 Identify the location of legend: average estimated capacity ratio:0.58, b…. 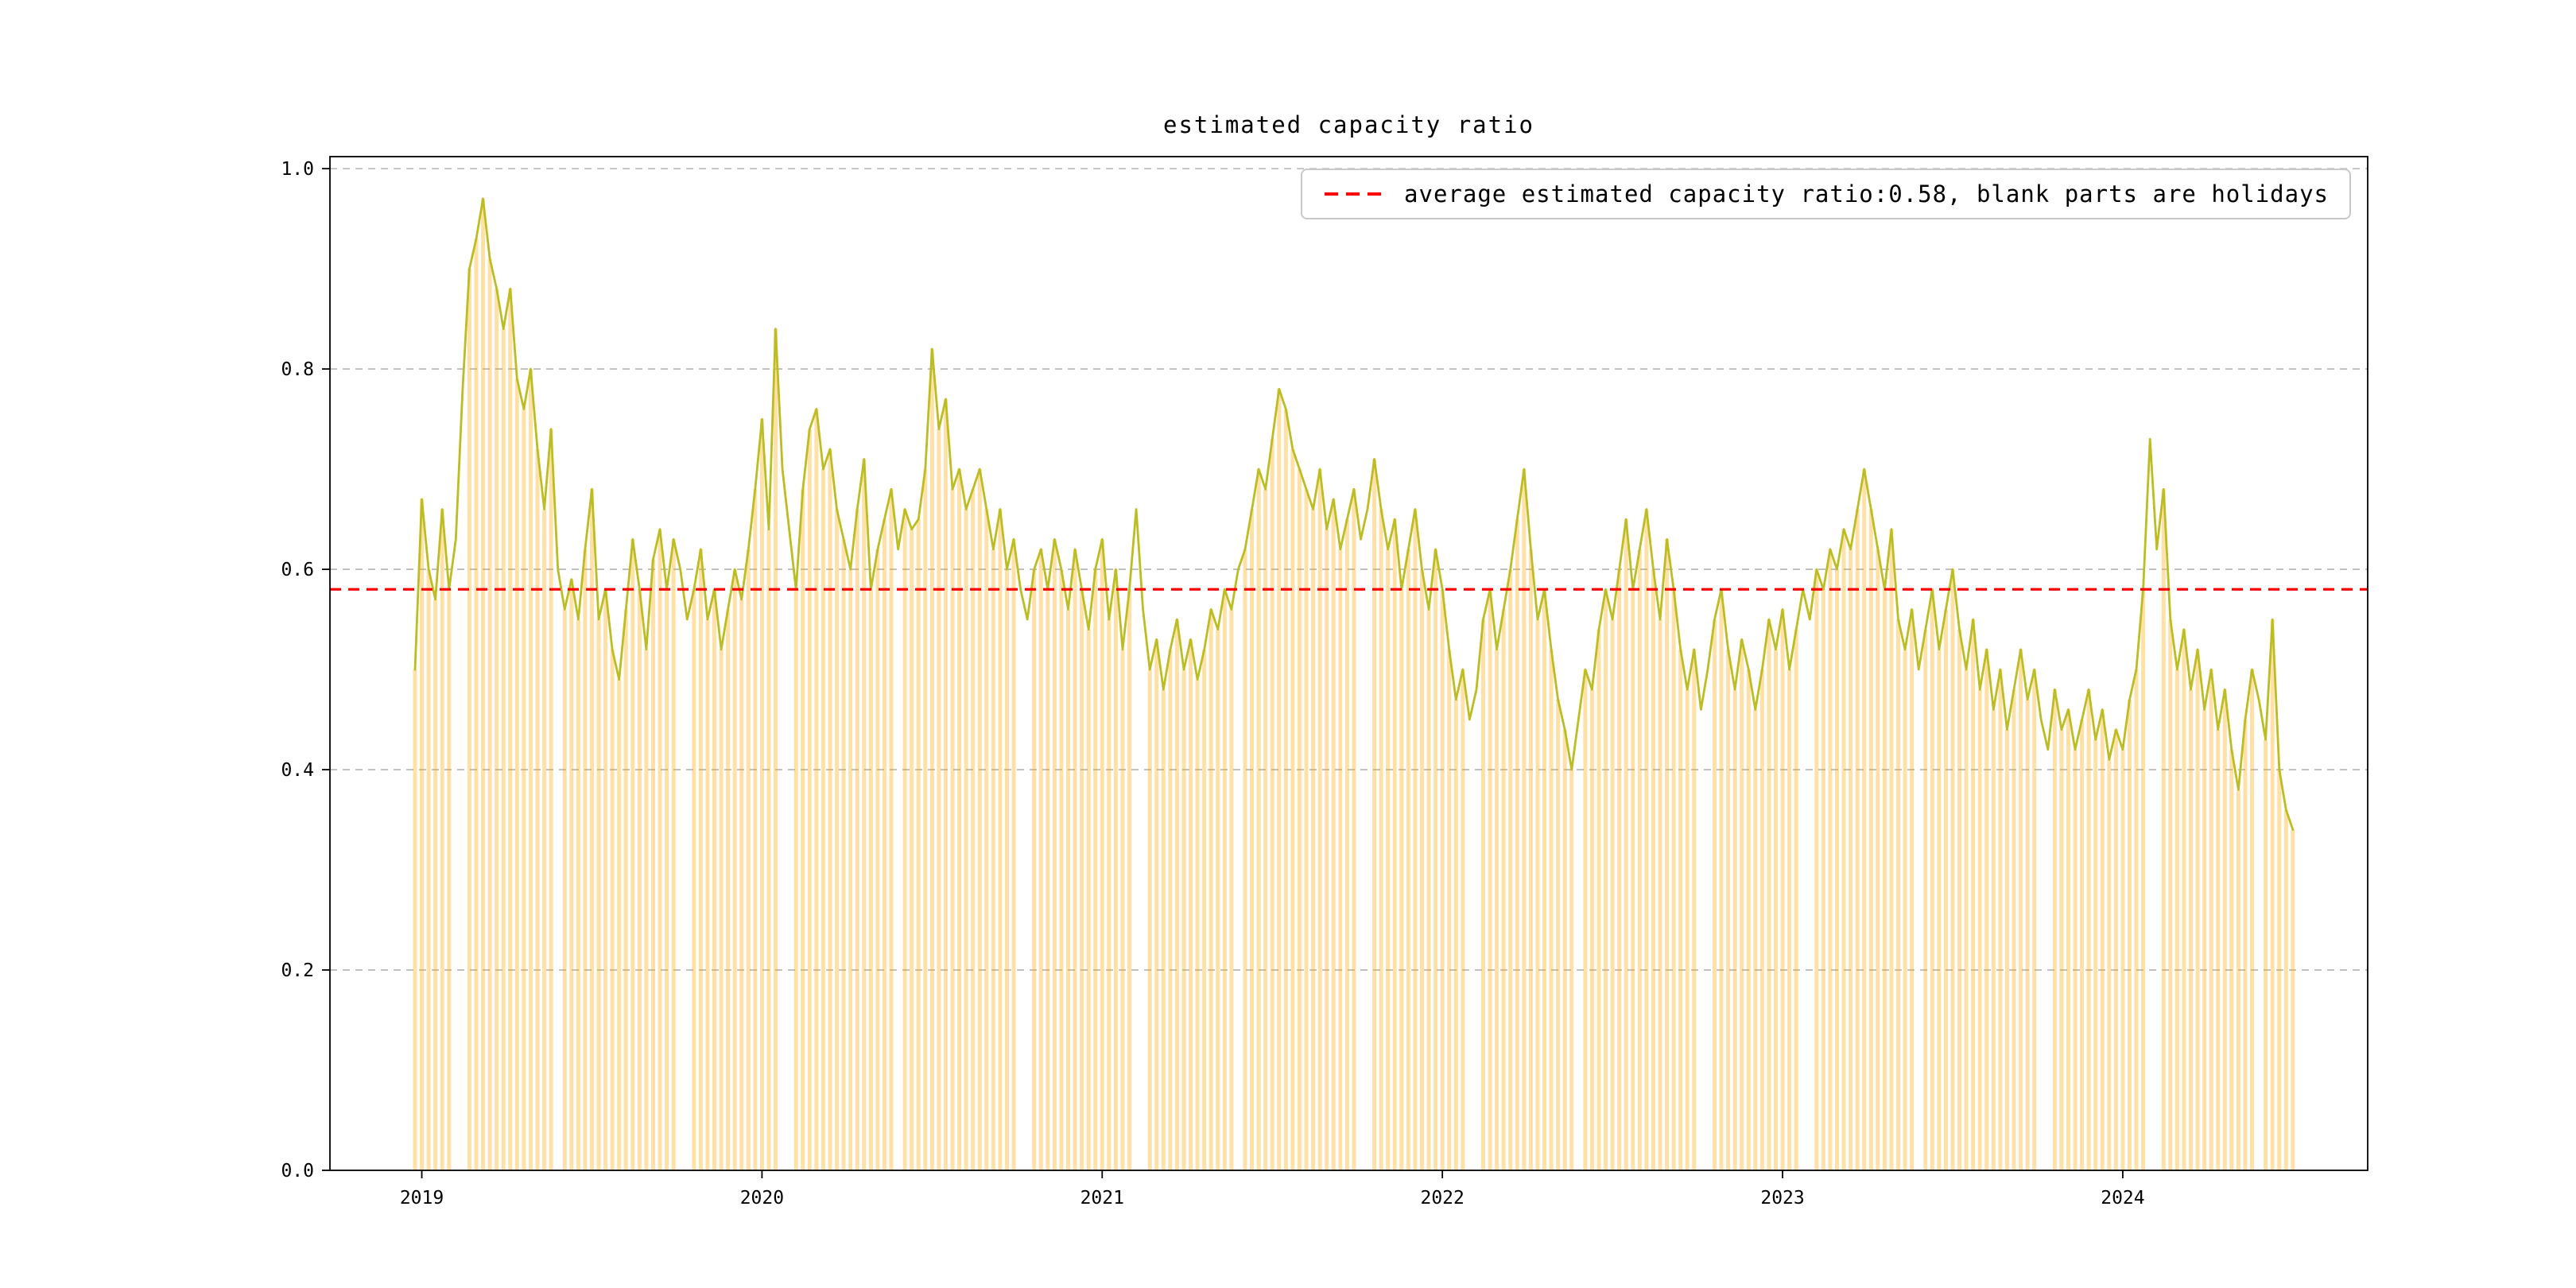
(1826, 194).